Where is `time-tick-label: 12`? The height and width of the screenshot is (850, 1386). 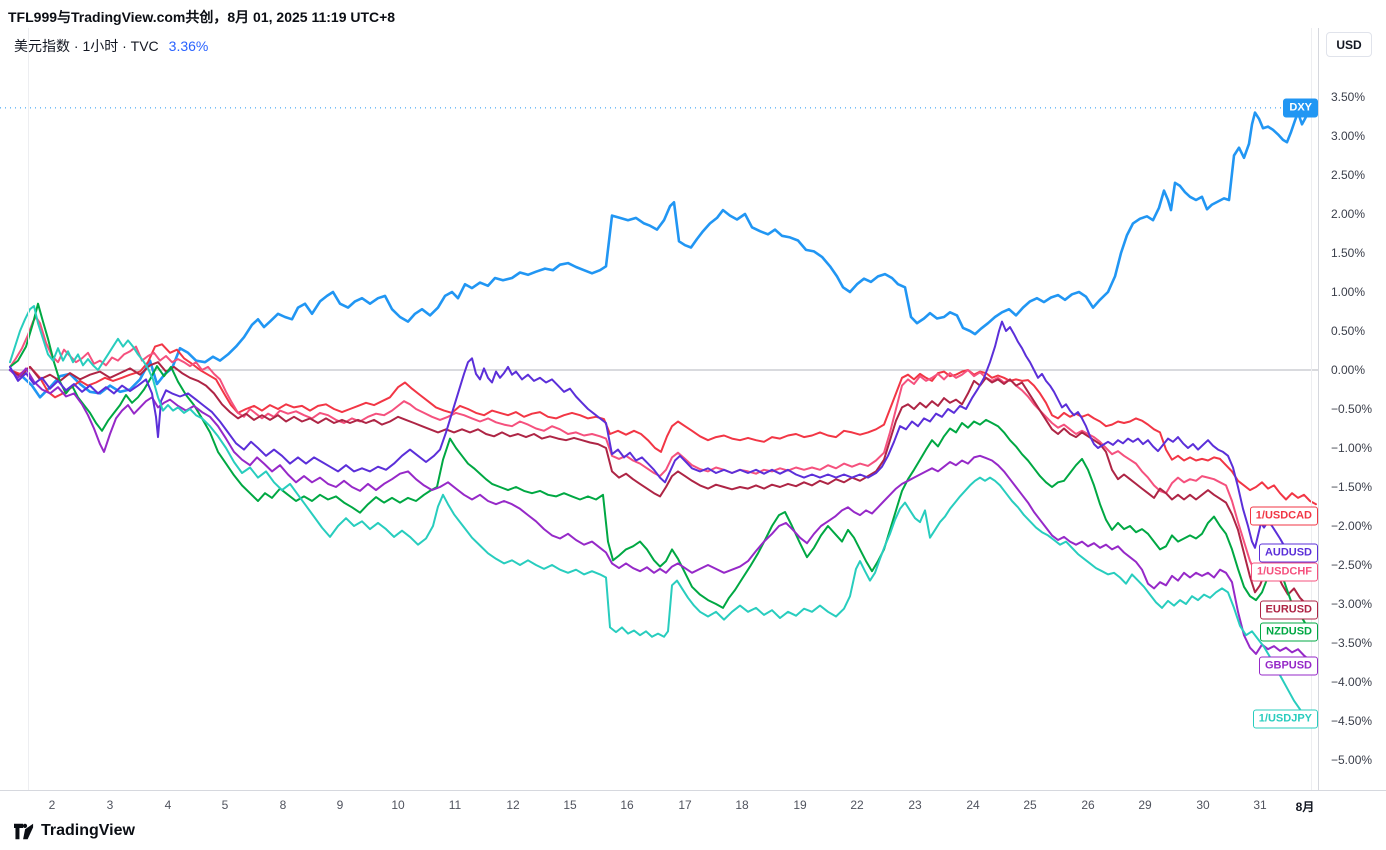
time-tick-label: 12 is located at coordinates (513, 805).